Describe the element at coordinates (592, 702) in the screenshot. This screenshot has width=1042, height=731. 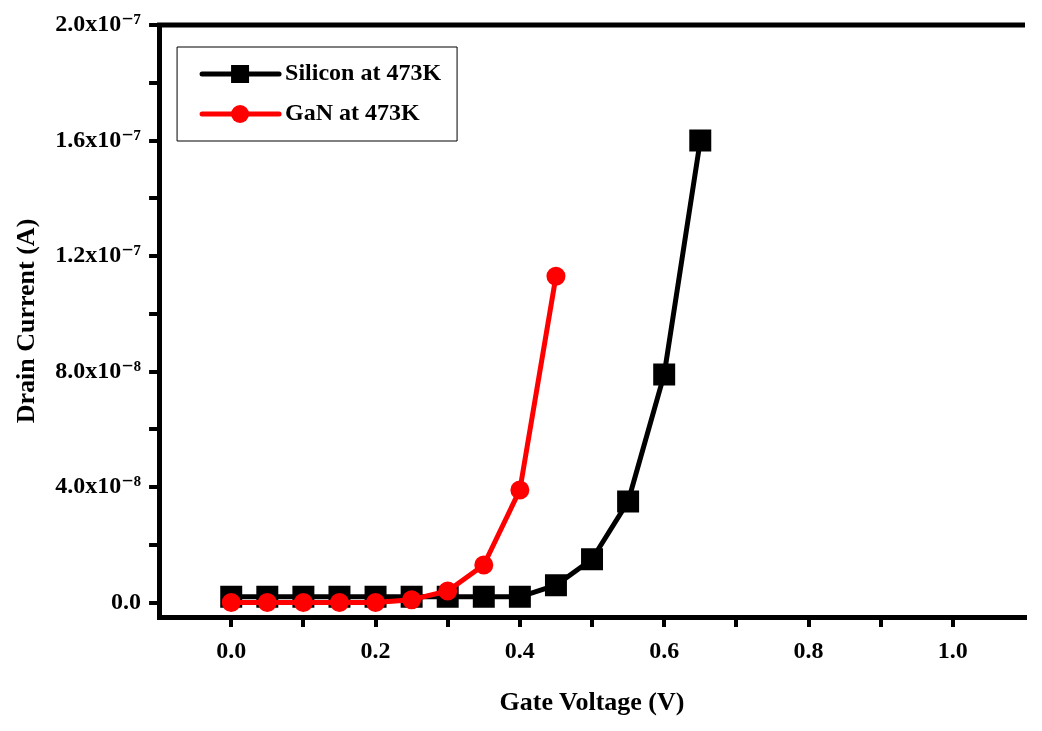
I see `x-axis-title: Gate Voltage (V)` at that location.